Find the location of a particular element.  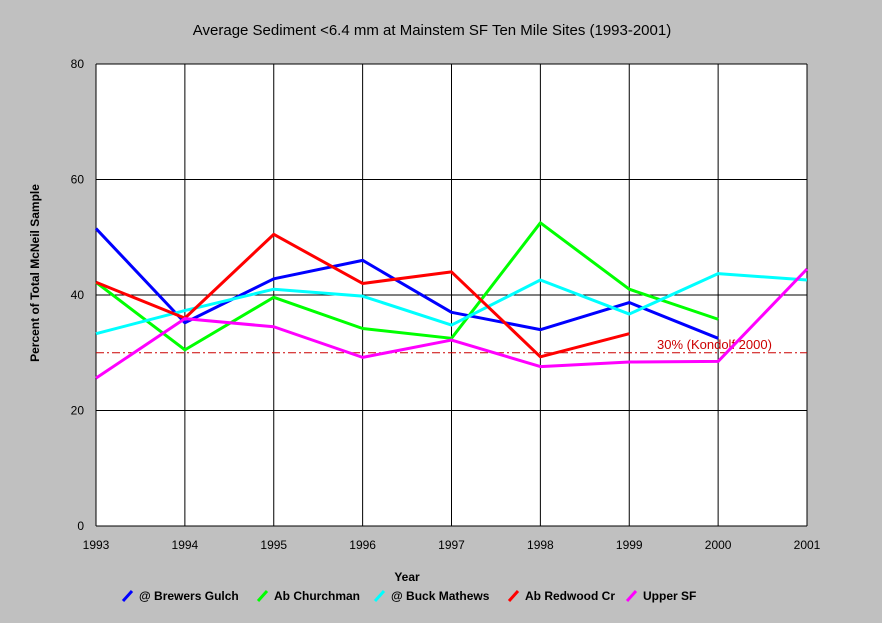

x-tick-label: 1999 is located at coordinates (629, 545).